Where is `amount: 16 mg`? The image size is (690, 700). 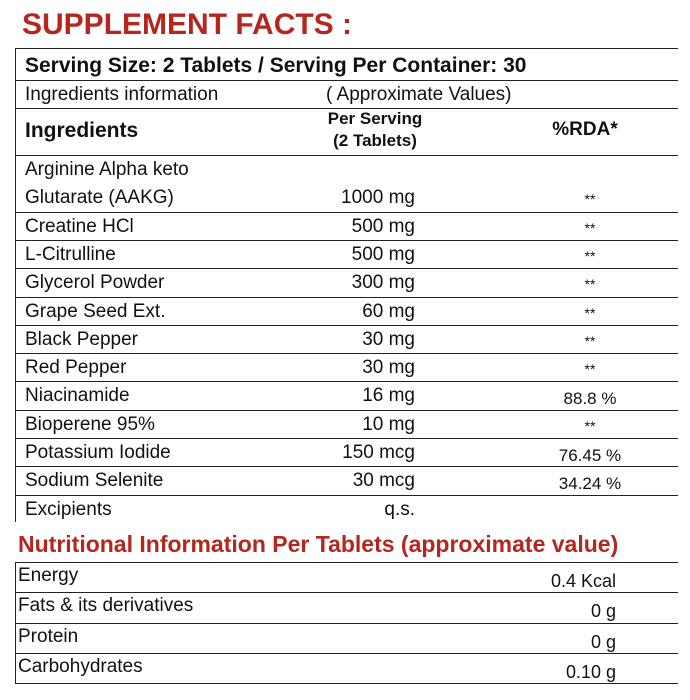
amount: 16 mg is located at coordinates (388, 396).